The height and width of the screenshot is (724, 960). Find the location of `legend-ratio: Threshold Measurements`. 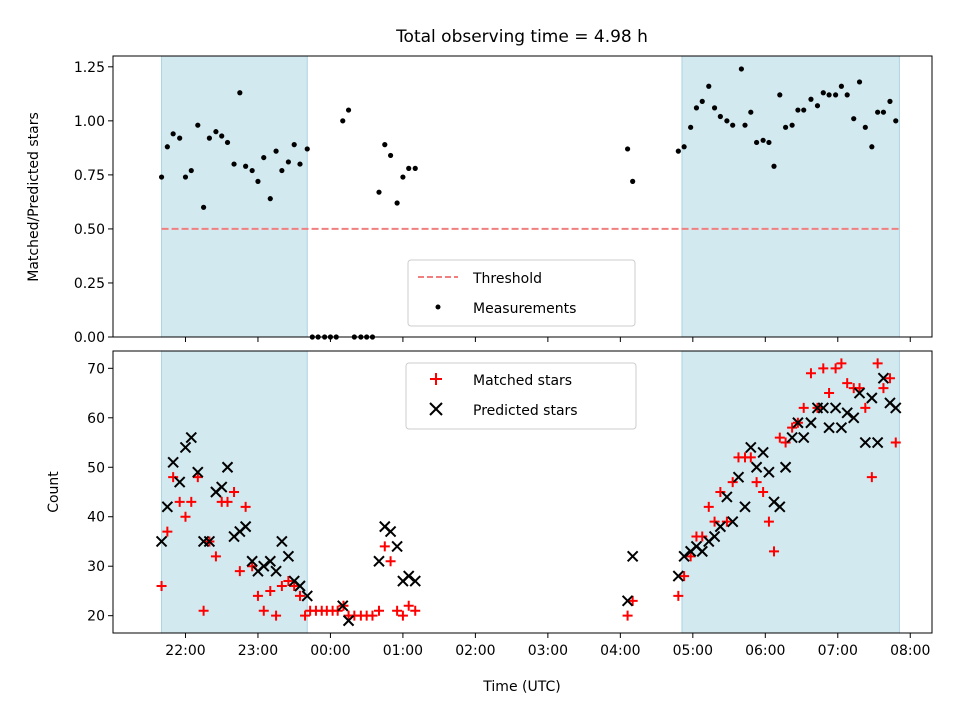

legend-ratio: Threshold Measurements is located at coordinates (521, 293).